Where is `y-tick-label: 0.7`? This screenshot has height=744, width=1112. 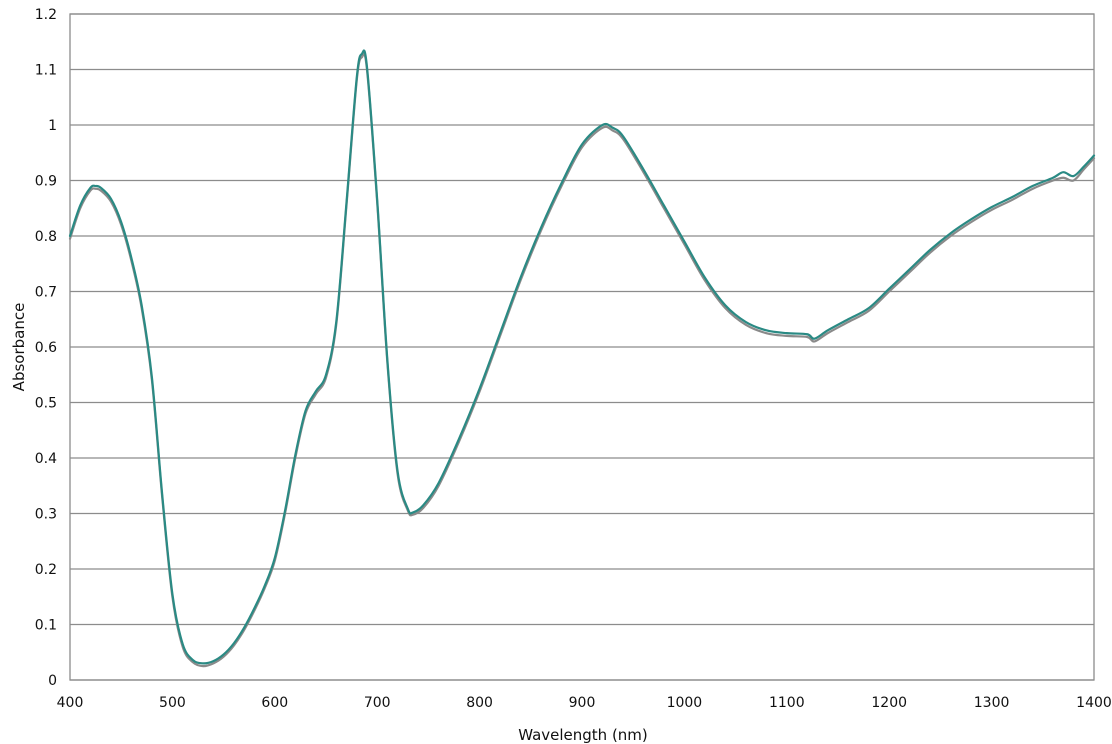
y-tick-label: 0.7 is located at coordinates (46, 293).